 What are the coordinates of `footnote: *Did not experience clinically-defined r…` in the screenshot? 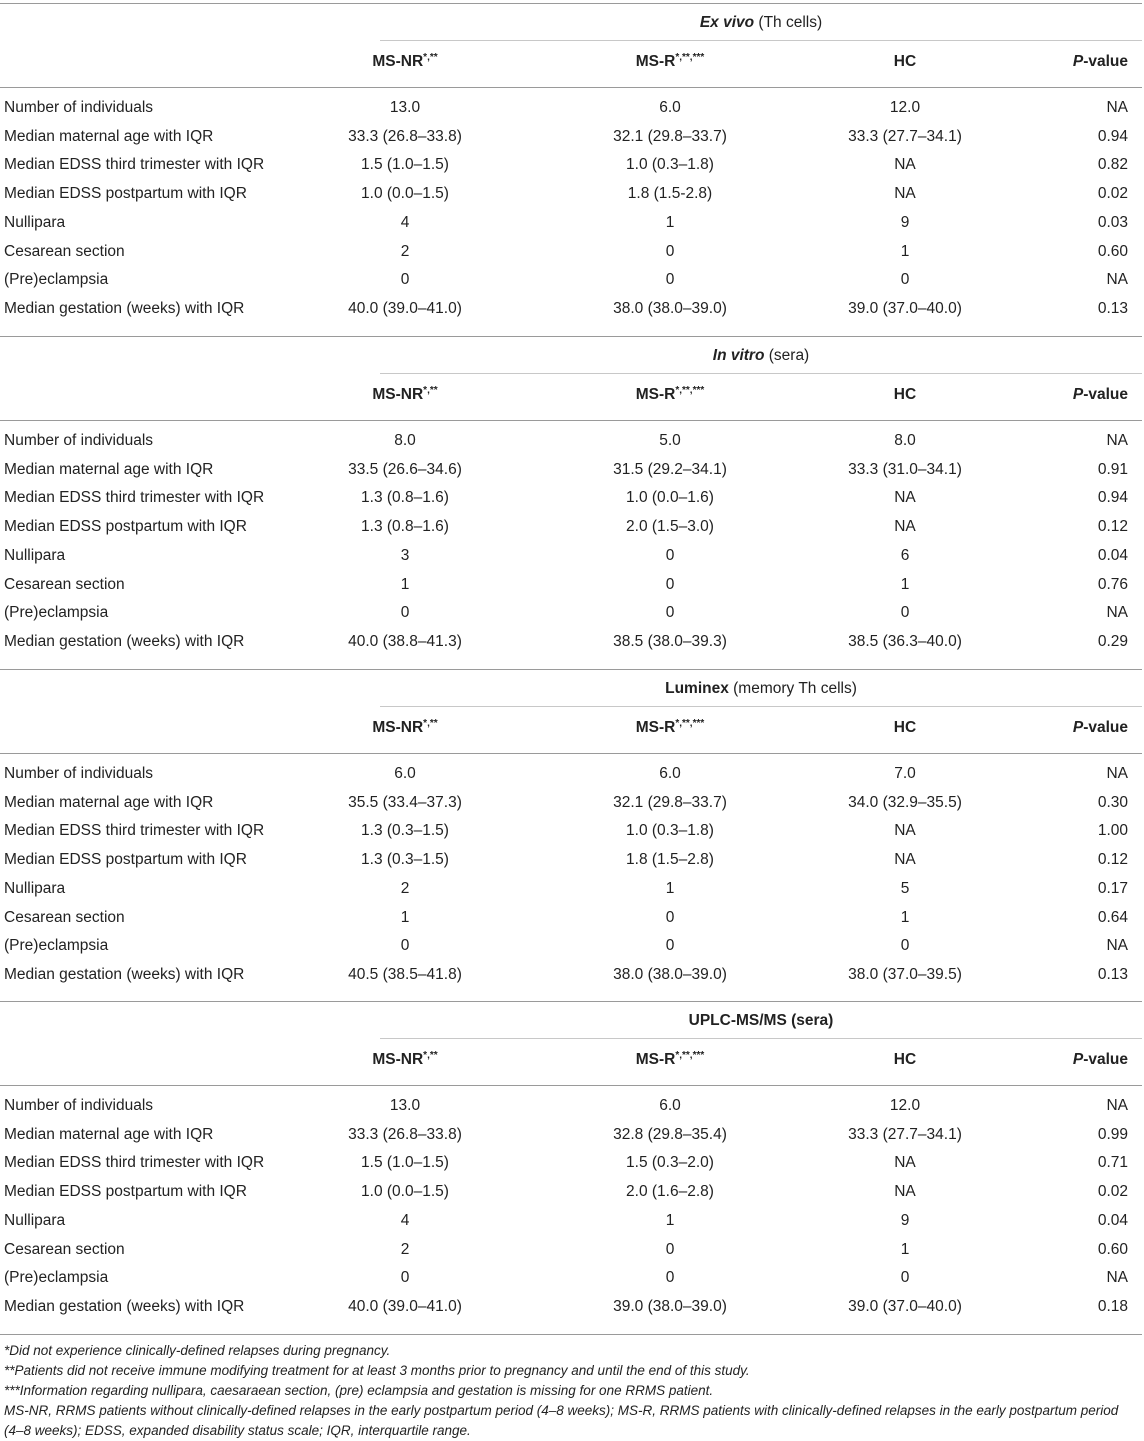 It's located at (197, 1350).